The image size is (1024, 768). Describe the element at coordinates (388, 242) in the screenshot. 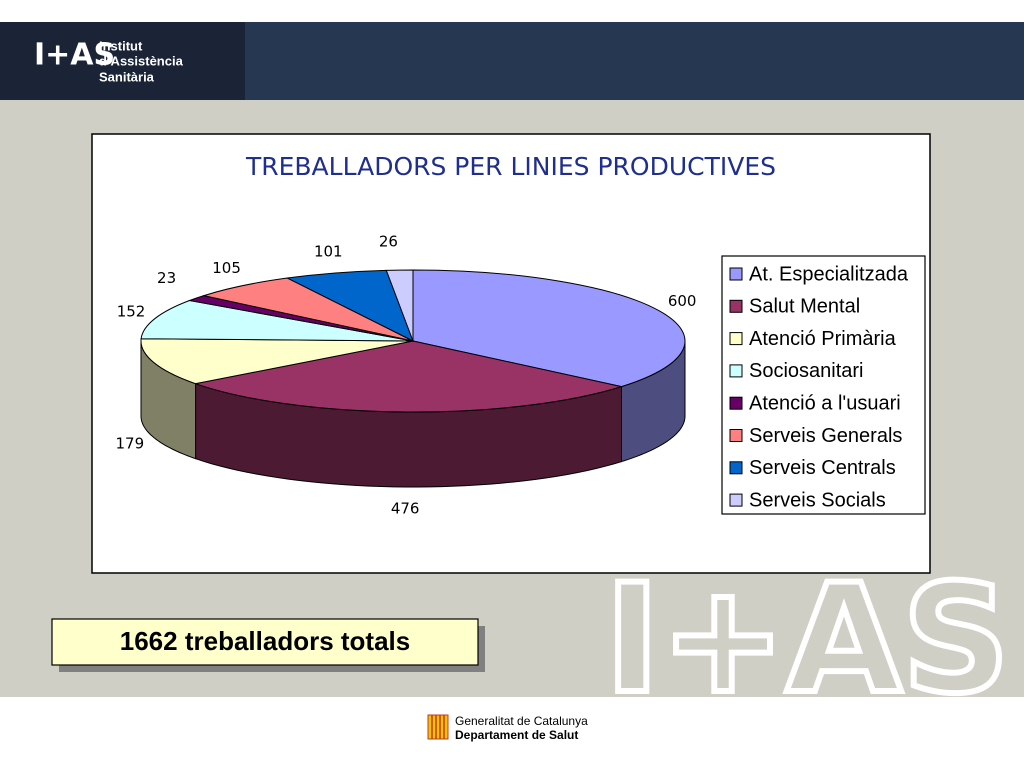

I see `data-label: 26` at that location.